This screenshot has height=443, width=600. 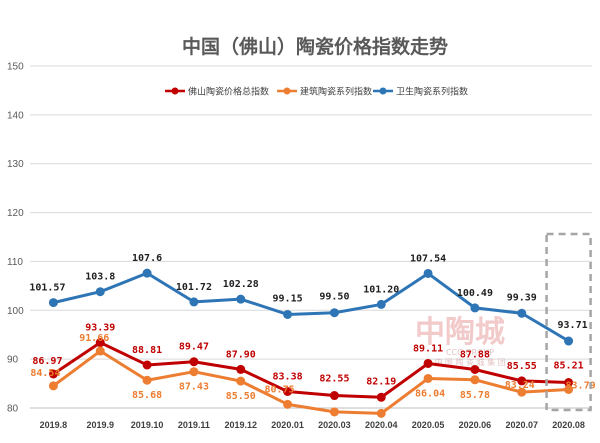 What do you see at coordinates (240, 425) in the screenshot?
I see `x-tick-label: 2019.12` at bounding box center [240, 425].